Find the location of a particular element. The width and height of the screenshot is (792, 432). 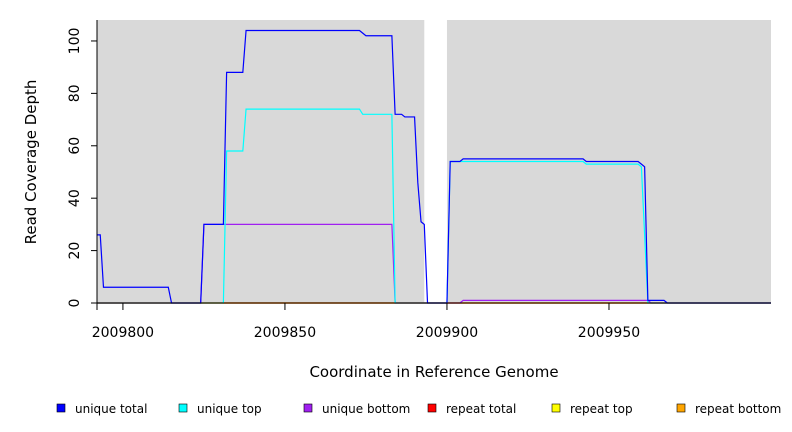

legend-swatch-unique-total is located at coordinates (61, 408).